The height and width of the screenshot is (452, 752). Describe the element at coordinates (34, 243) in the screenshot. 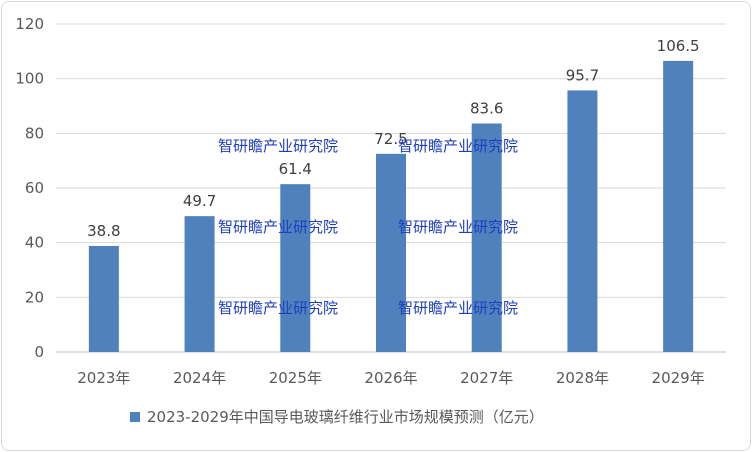

I see `y-tick-label: 40` at that location.